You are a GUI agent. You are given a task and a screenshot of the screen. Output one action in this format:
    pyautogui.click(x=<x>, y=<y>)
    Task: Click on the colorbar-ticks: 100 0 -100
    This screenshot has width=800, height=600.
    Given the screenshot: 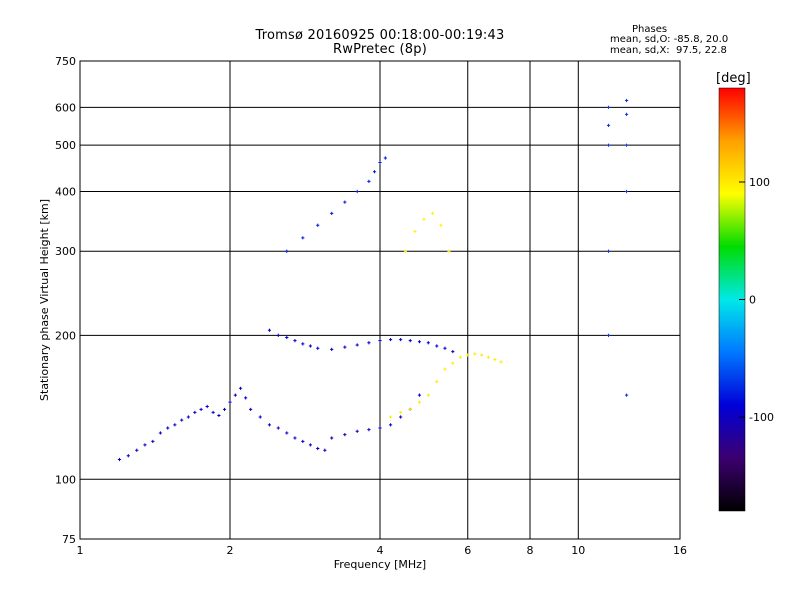 What is the action you would take?
    pyautogui.click(x=756, y=300)
    